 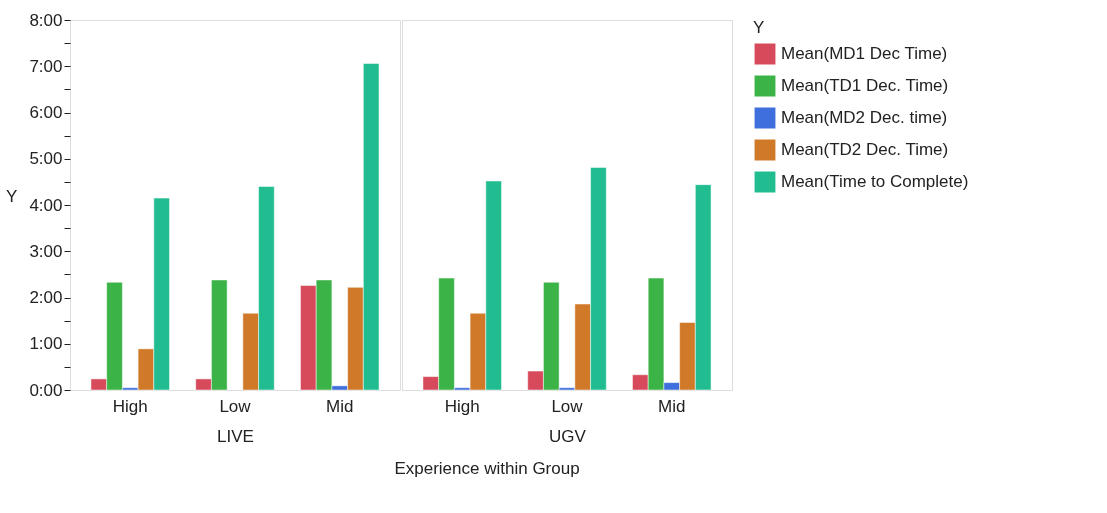 I want to click on y-tick-label: 1:00, so click(x=46, y=344).